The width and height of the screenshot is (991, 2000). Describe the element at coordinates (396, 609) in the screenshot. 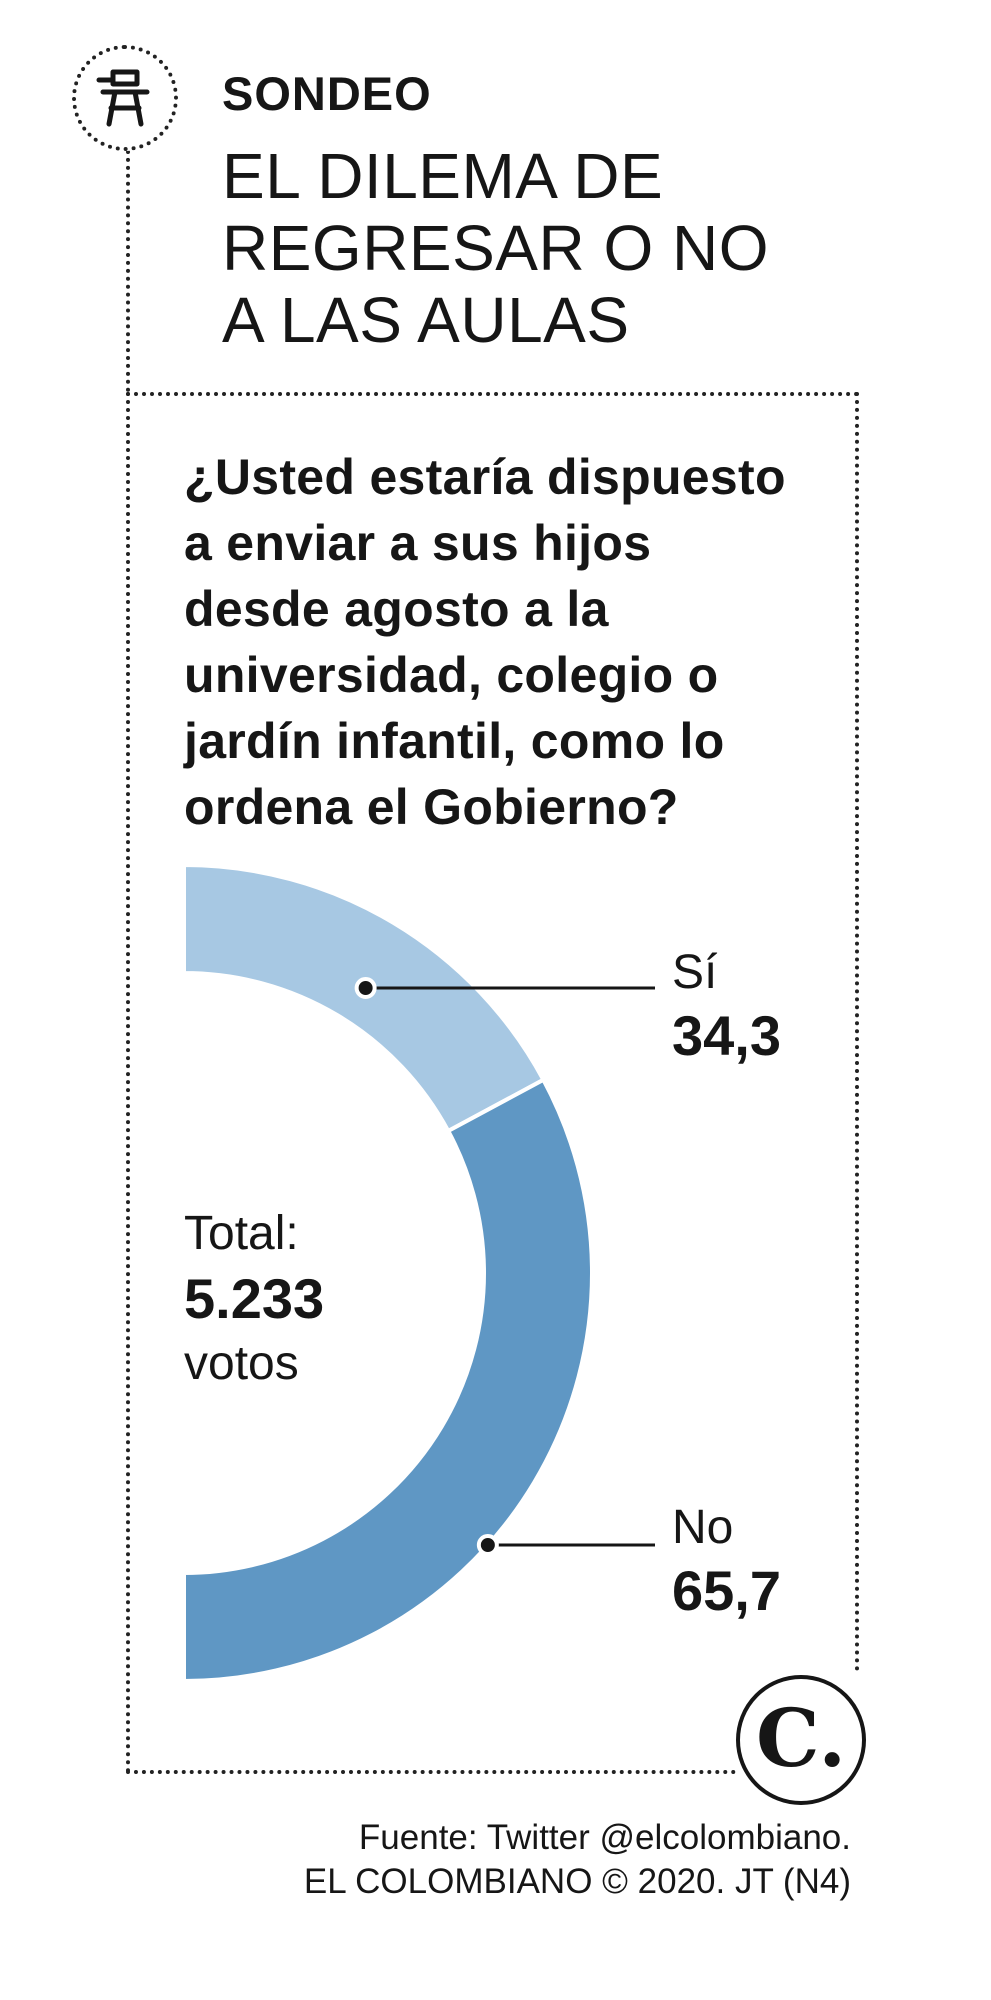

I see `question-line: desde agosto a la` at that location.